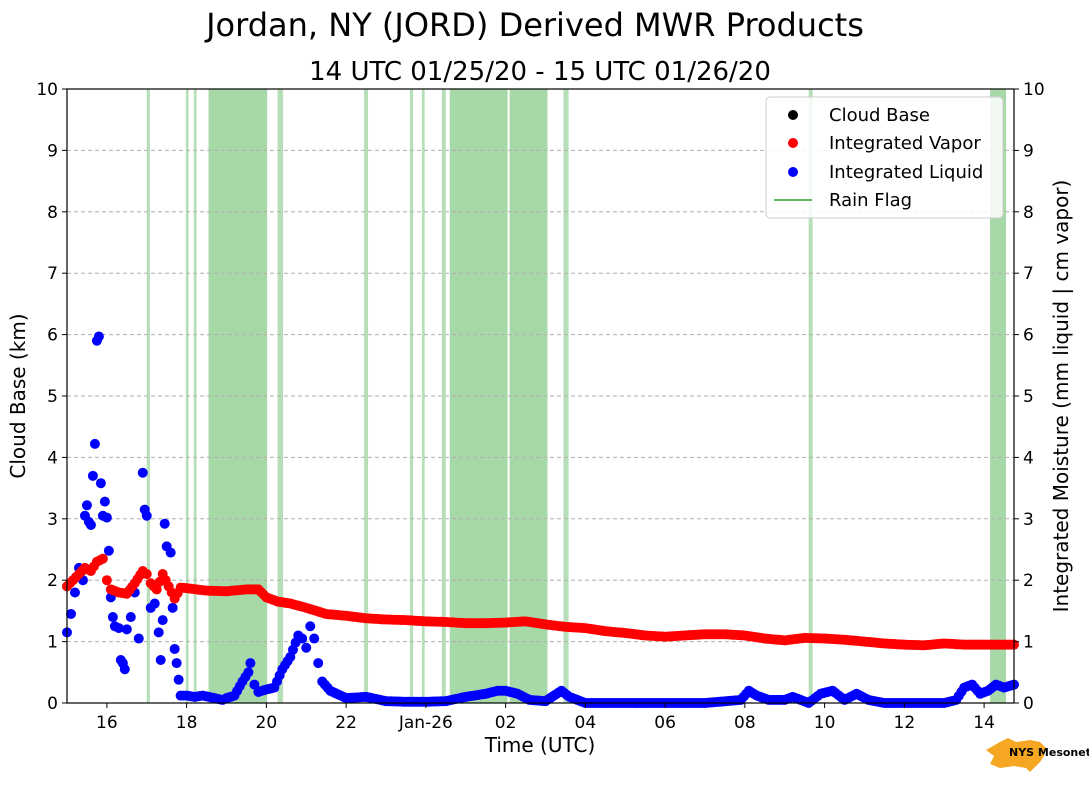 This screenshot has height=804, width=1089. What do you see at coordinates (52, 643) in the screenshot?
I see `y-tick-label-left: 1` at bounding box center [52, 643].